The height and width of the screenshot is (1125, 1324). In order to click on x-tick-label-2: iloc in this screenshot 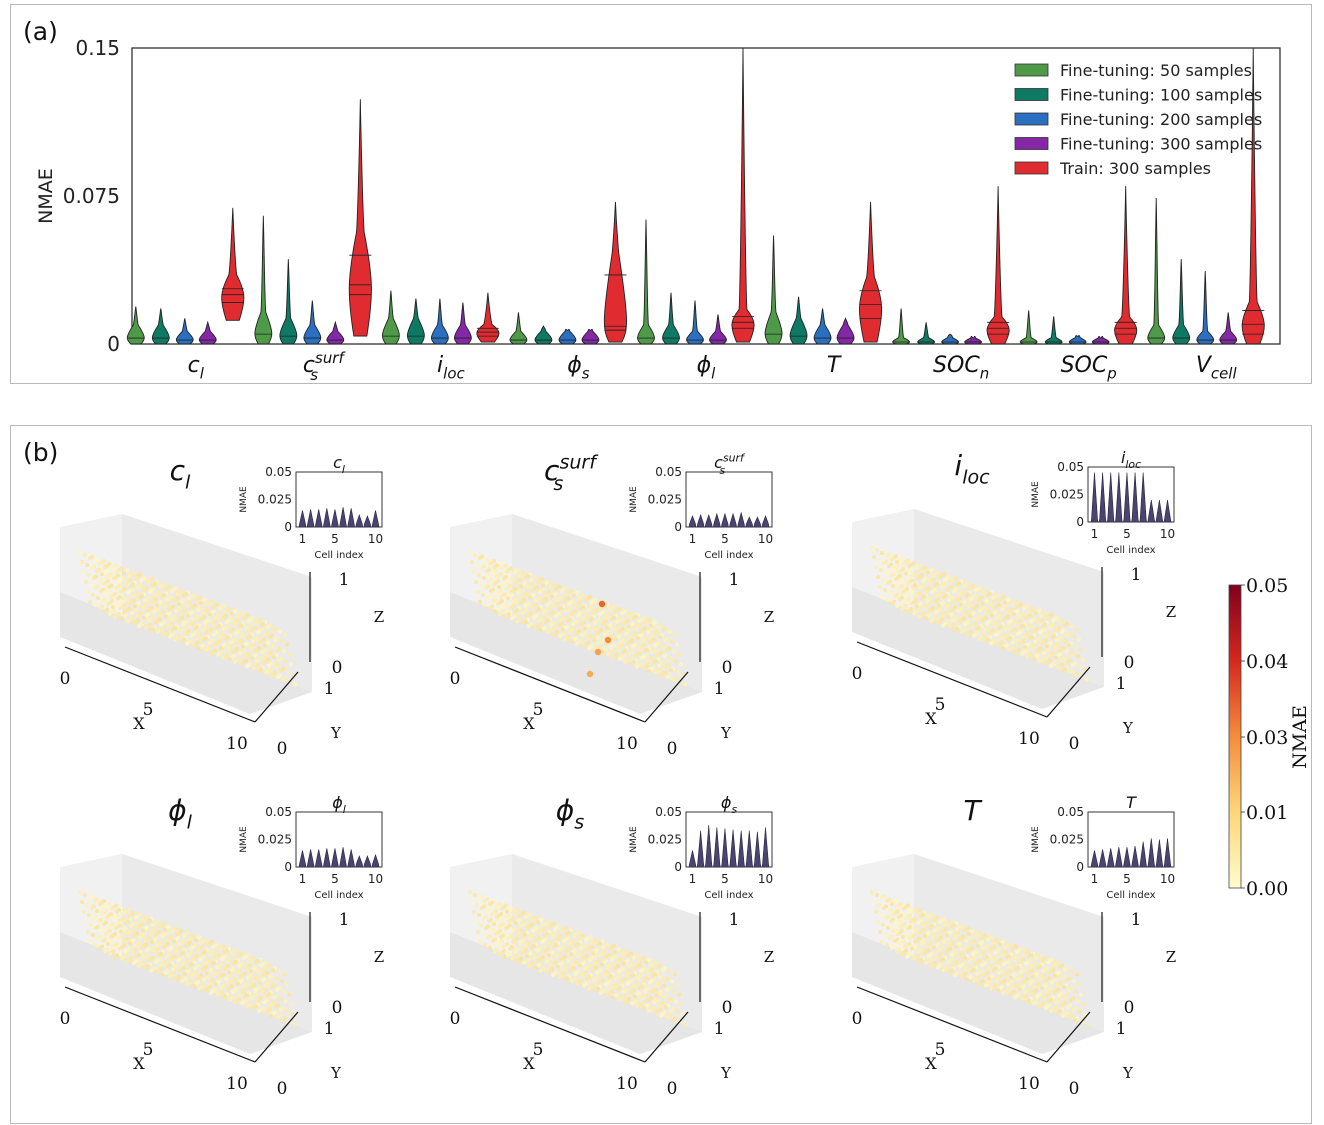, I will do `click(451, 368)`.